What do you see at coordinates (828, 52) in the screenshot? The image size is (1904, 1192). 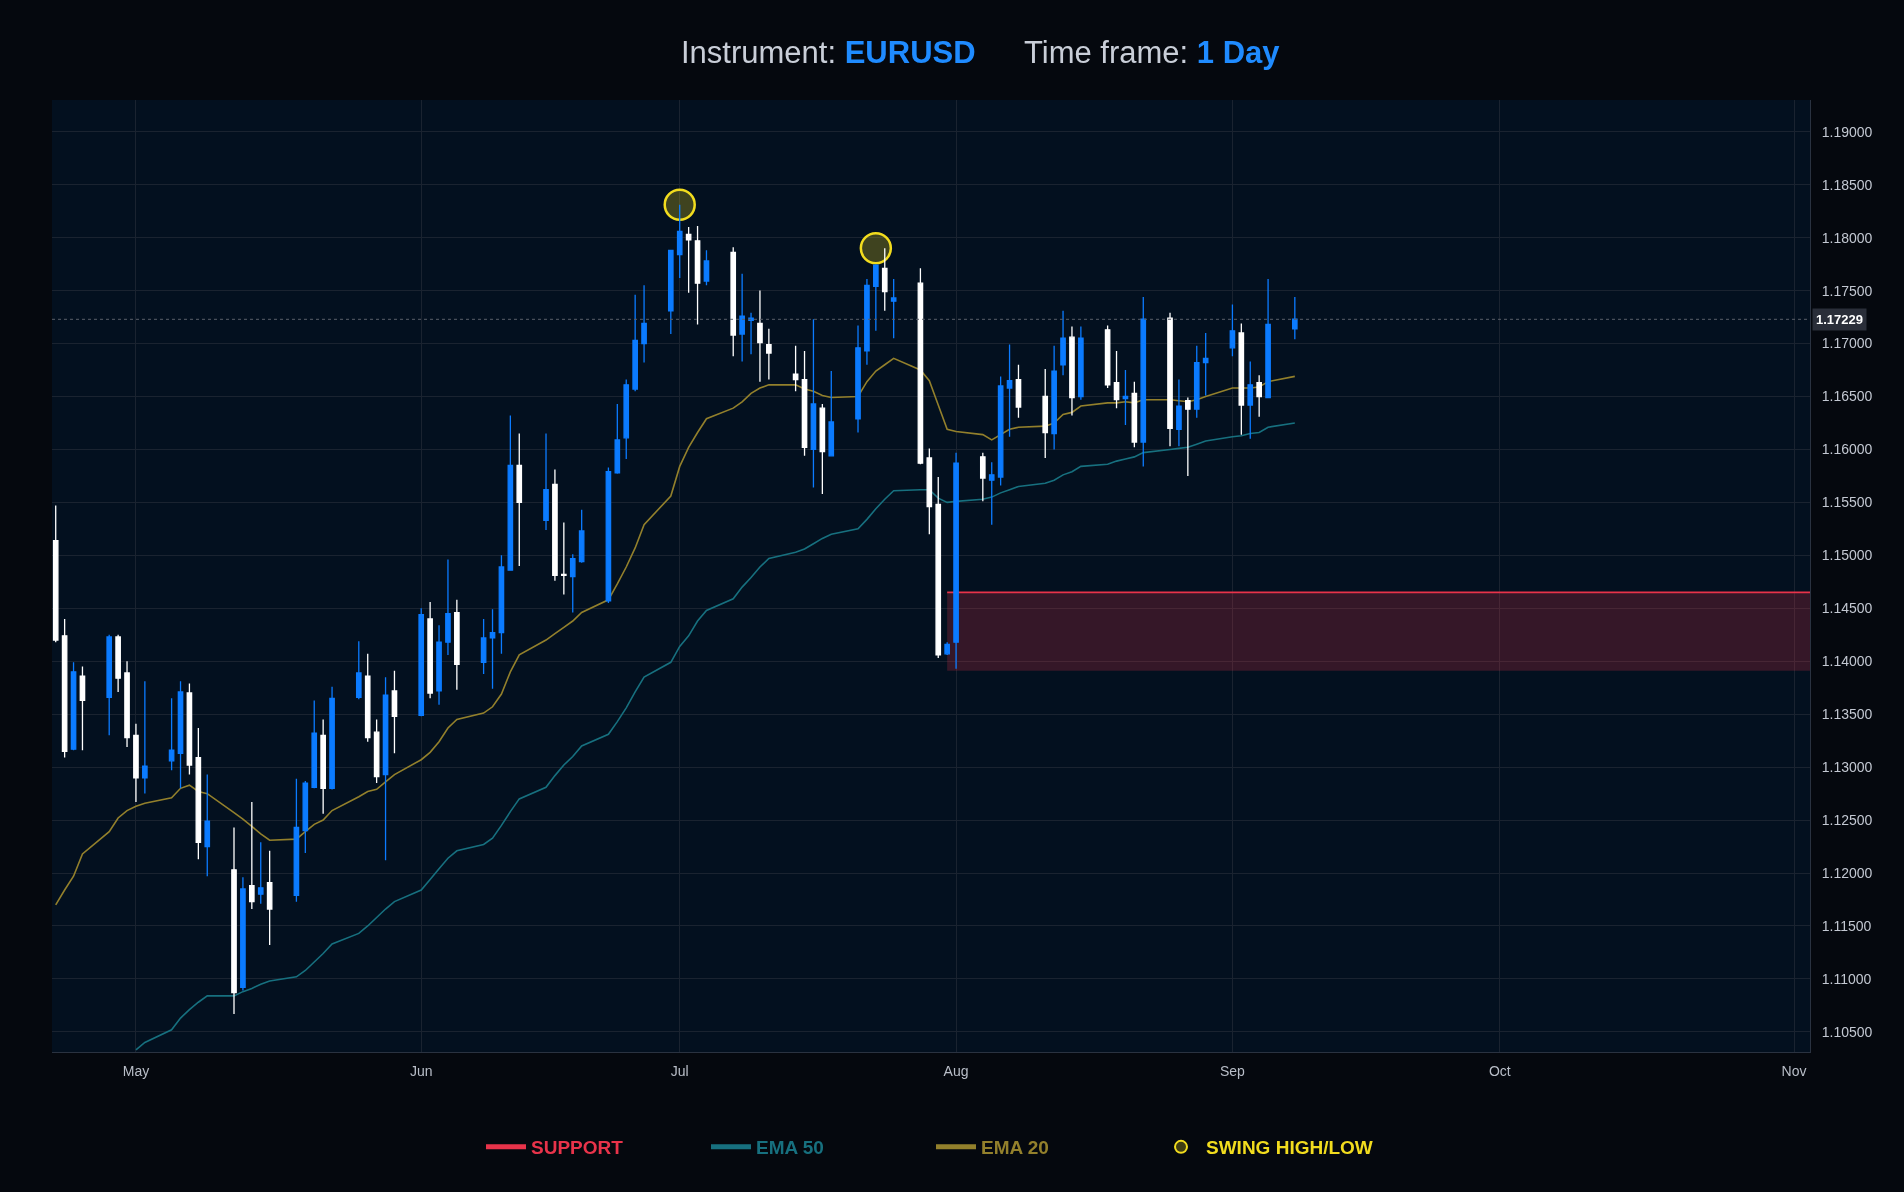 I see `chart-title: Instrument: EURUSD` at bounding box center [828, 52].